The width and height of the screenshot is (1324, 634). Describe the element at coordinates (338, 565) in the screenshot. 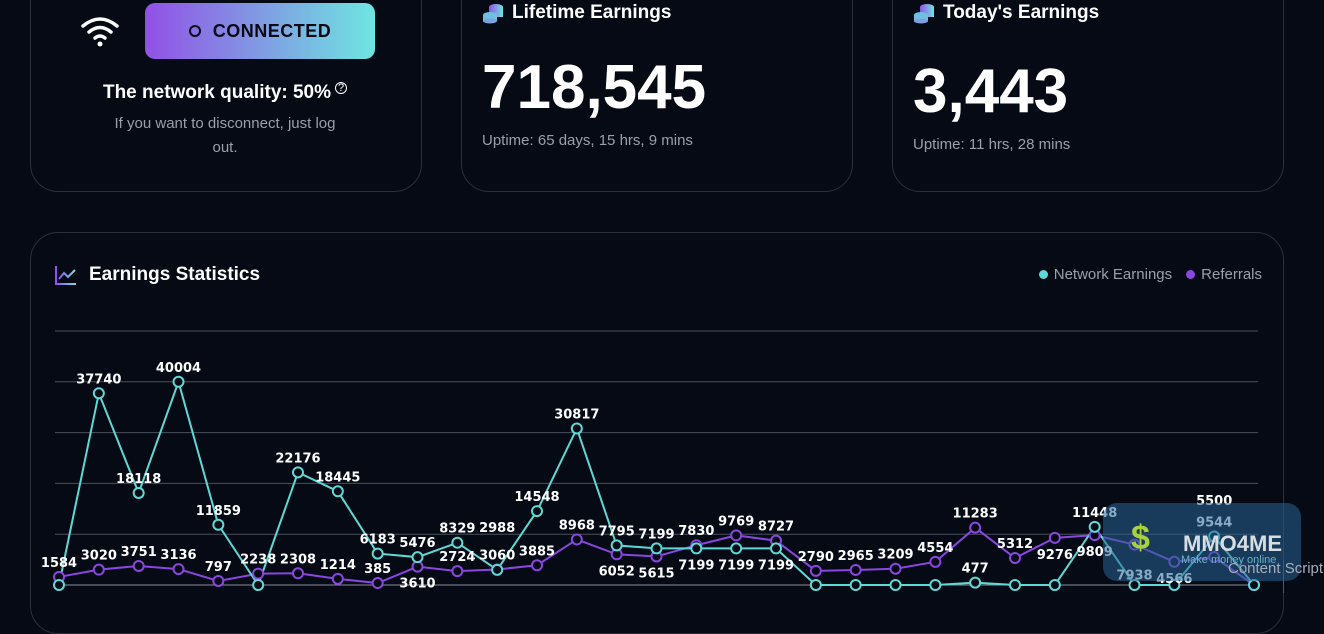

I see `data-label: 1214` at that location.